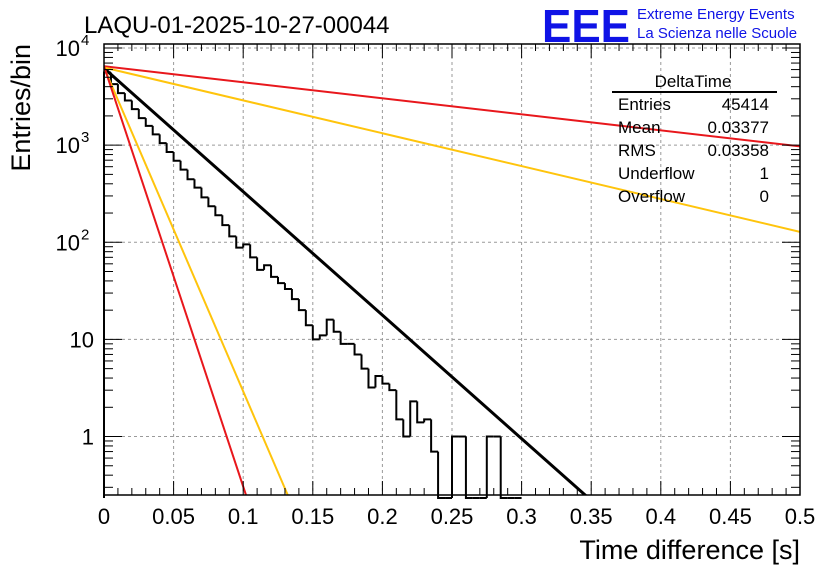  What do you see at coordinates (85, 234) in the screenshot?
I see `y-tick-exponent: 2` at bounding box center [85, 234].